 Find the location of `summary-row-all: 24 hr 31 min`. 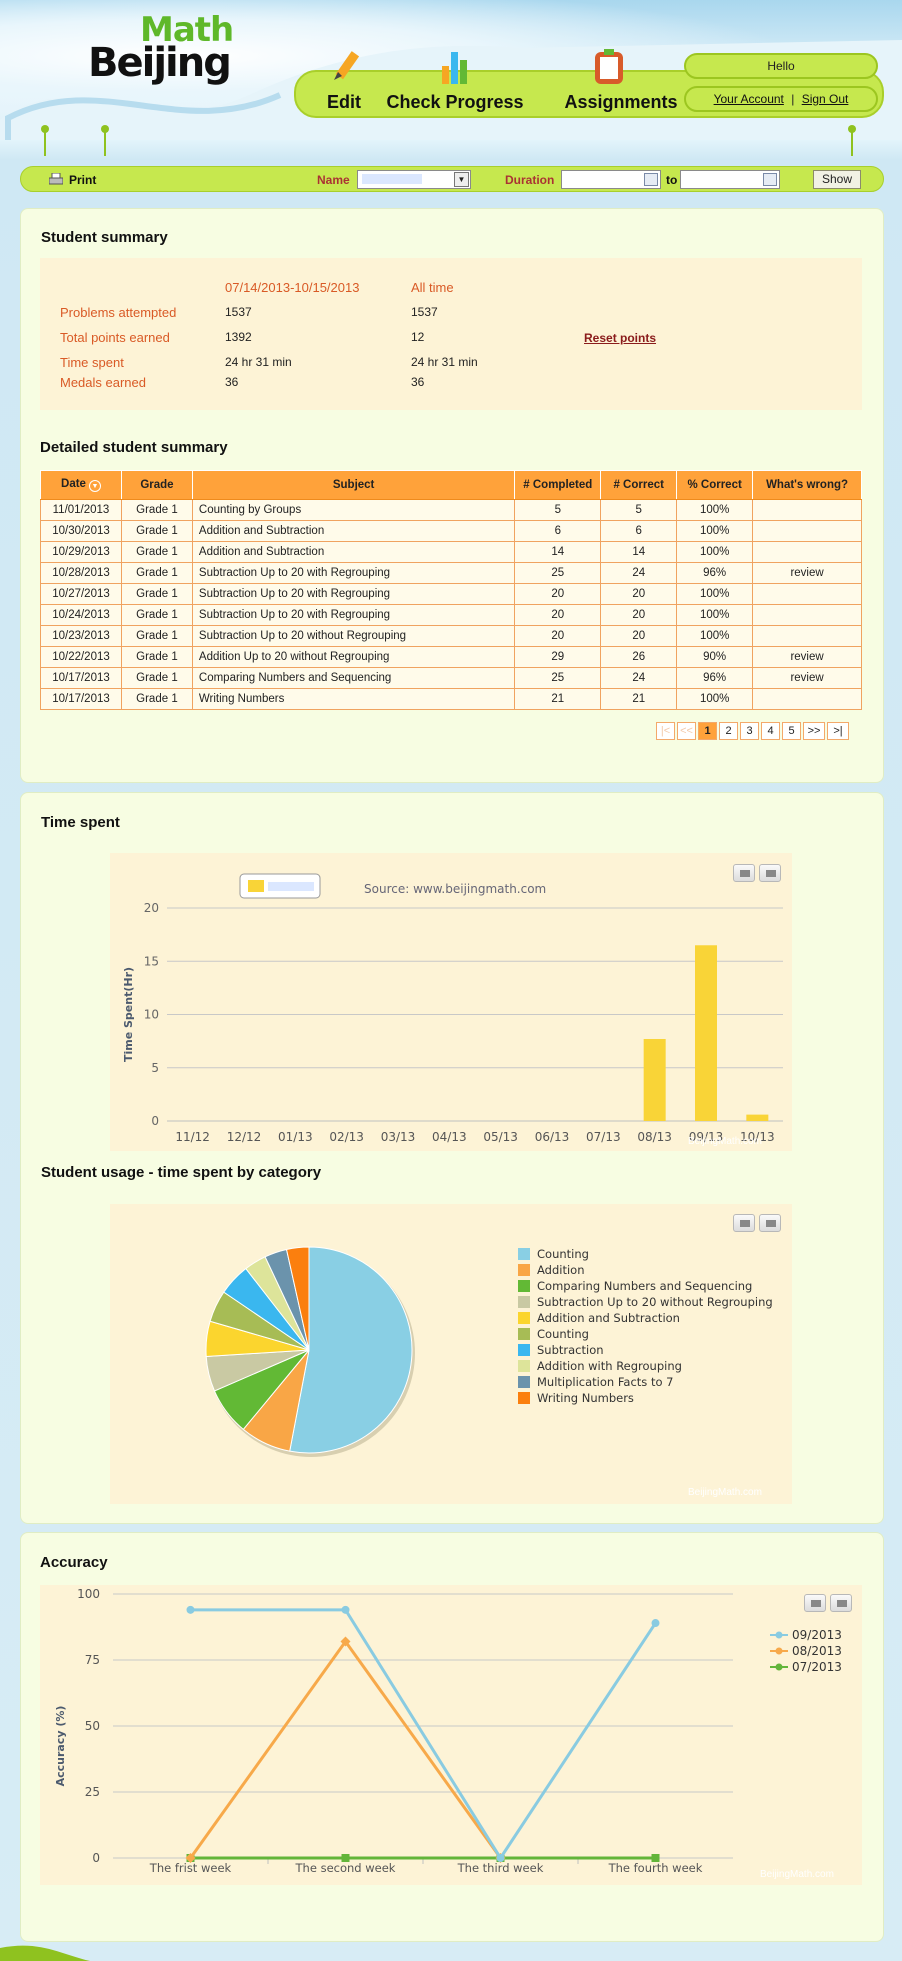

summary-row-all: 24 hr 31 min is located at coordinates (444, 362).